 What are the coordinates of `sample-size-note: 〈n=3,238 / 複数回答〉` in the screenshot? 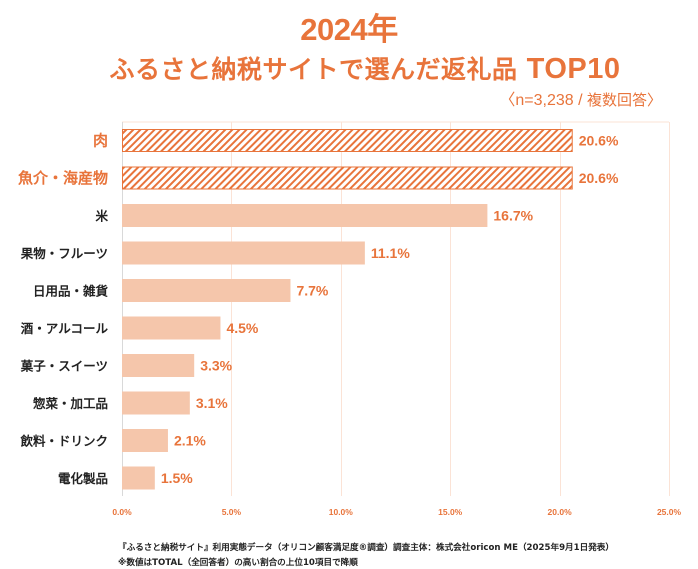 It's located at (580, 98).